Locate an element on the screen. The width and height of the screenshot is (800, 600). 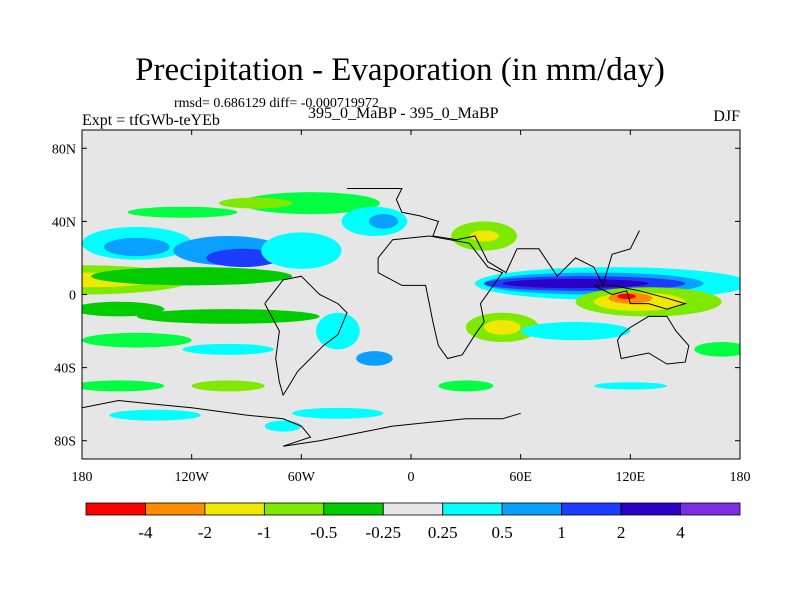
colorbar-label-5: 0.25 is located at coordinates (443, 532).